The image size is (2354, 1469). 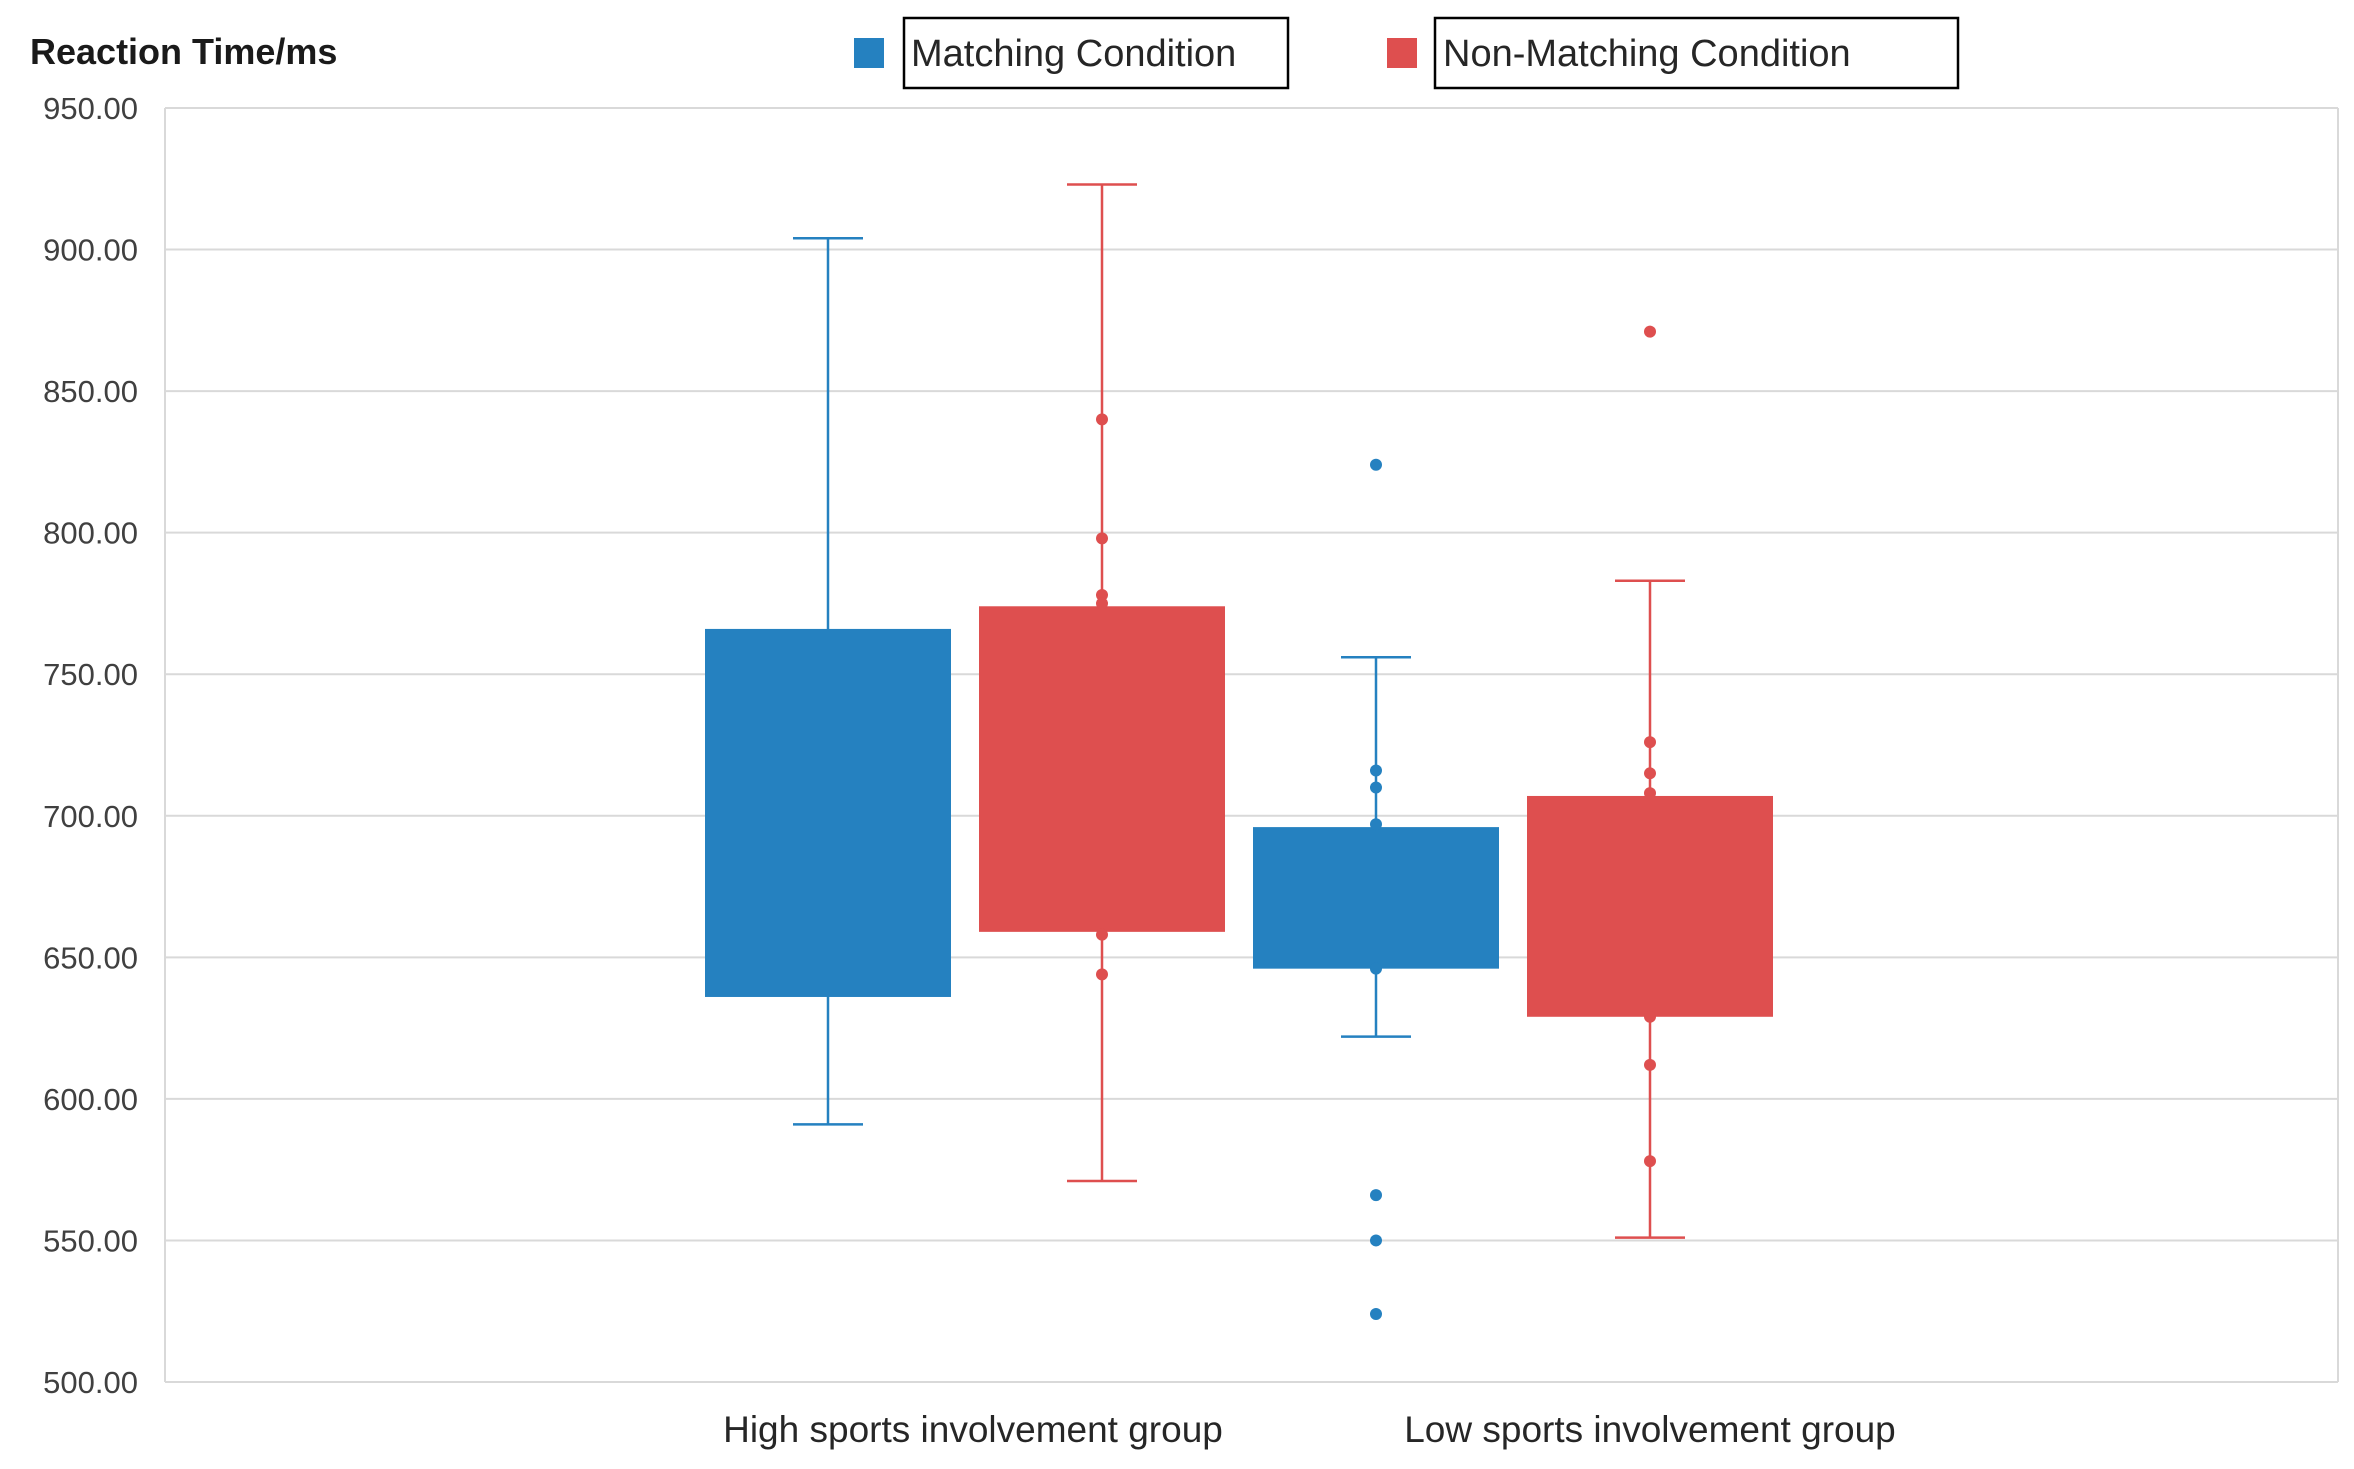 I want to click on x-category-label-low: Low sports involvement group, so click(x=1650, y=1429).